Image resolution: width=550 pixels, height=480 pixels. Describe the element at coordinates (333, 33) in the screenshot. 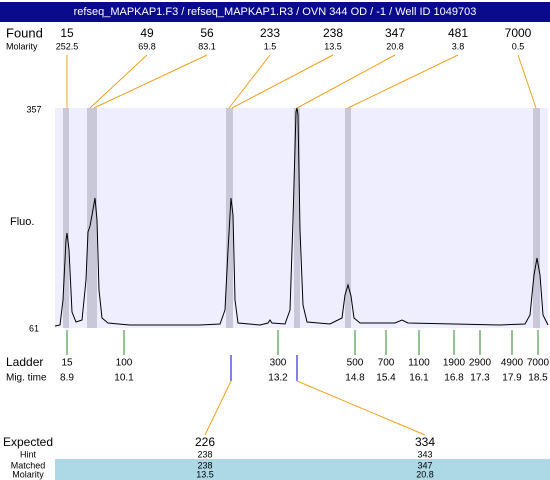

I see `found-size: 238` at that location.